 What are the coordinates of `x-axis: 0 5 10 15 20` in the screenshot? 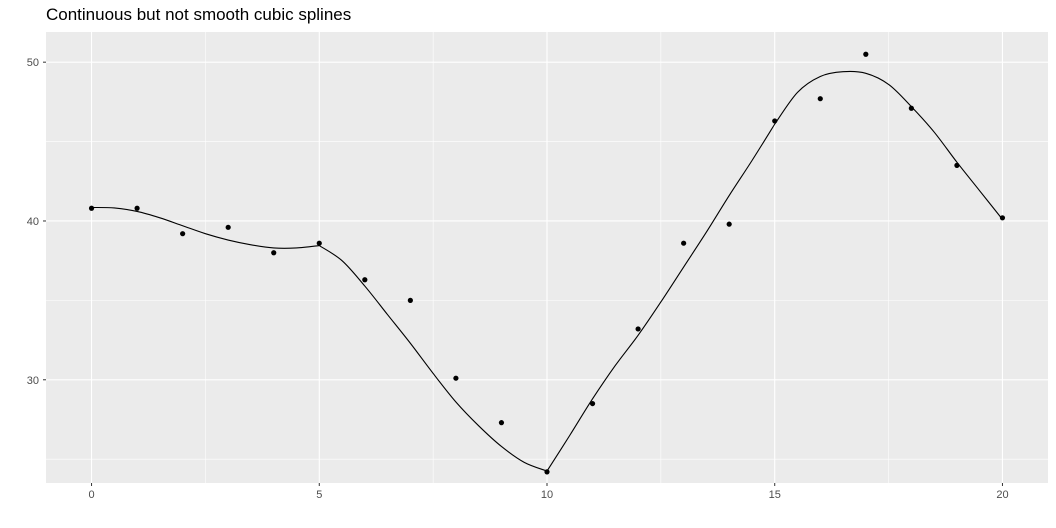 It's located at (548, 492).